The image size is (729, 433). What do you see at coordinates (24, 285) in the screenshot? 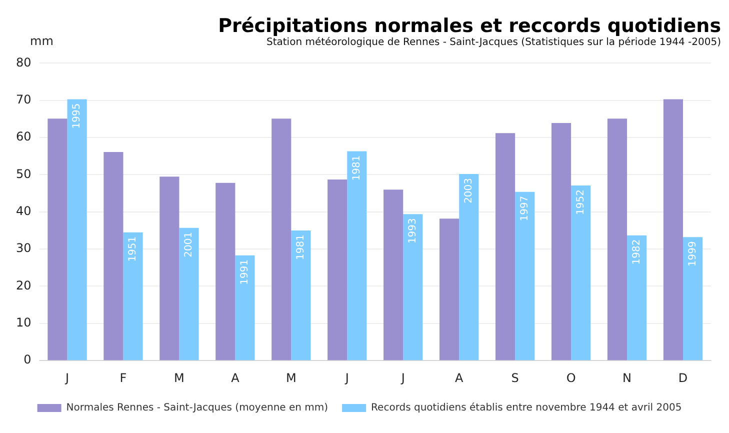
I see `y-tick-label: 20` at bounding box center [24, 285].